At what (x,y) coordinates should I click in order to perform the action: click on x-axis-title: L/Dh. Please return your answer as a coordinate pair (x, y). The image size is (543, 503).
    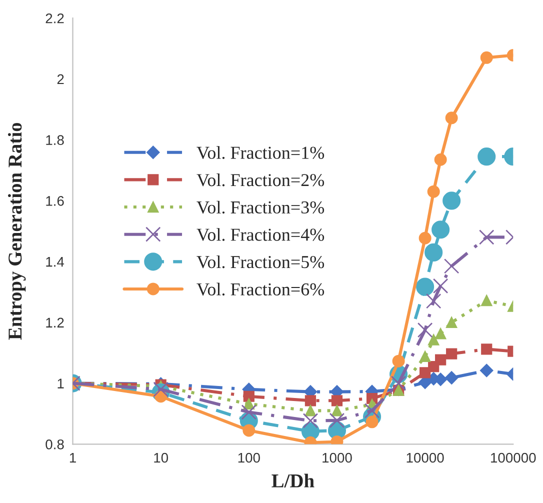
    Looking at the image, I should click on (293, 481).